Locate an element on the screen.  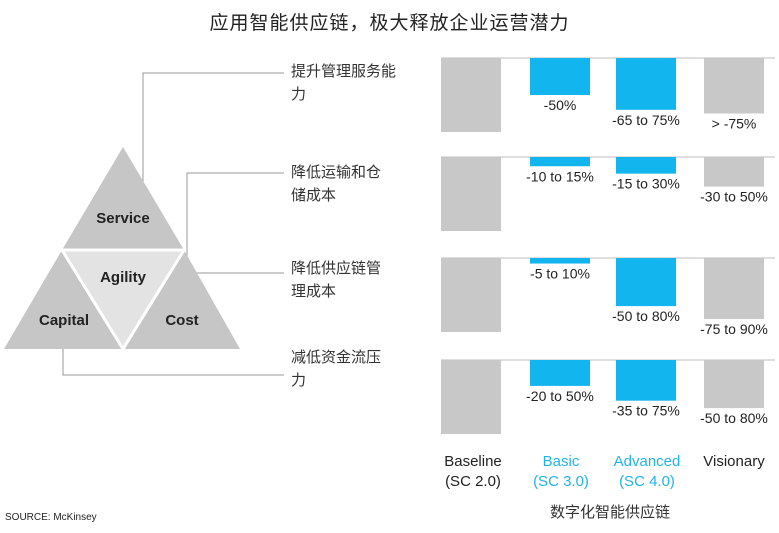
connector-service is located at coordinates (213, 136).